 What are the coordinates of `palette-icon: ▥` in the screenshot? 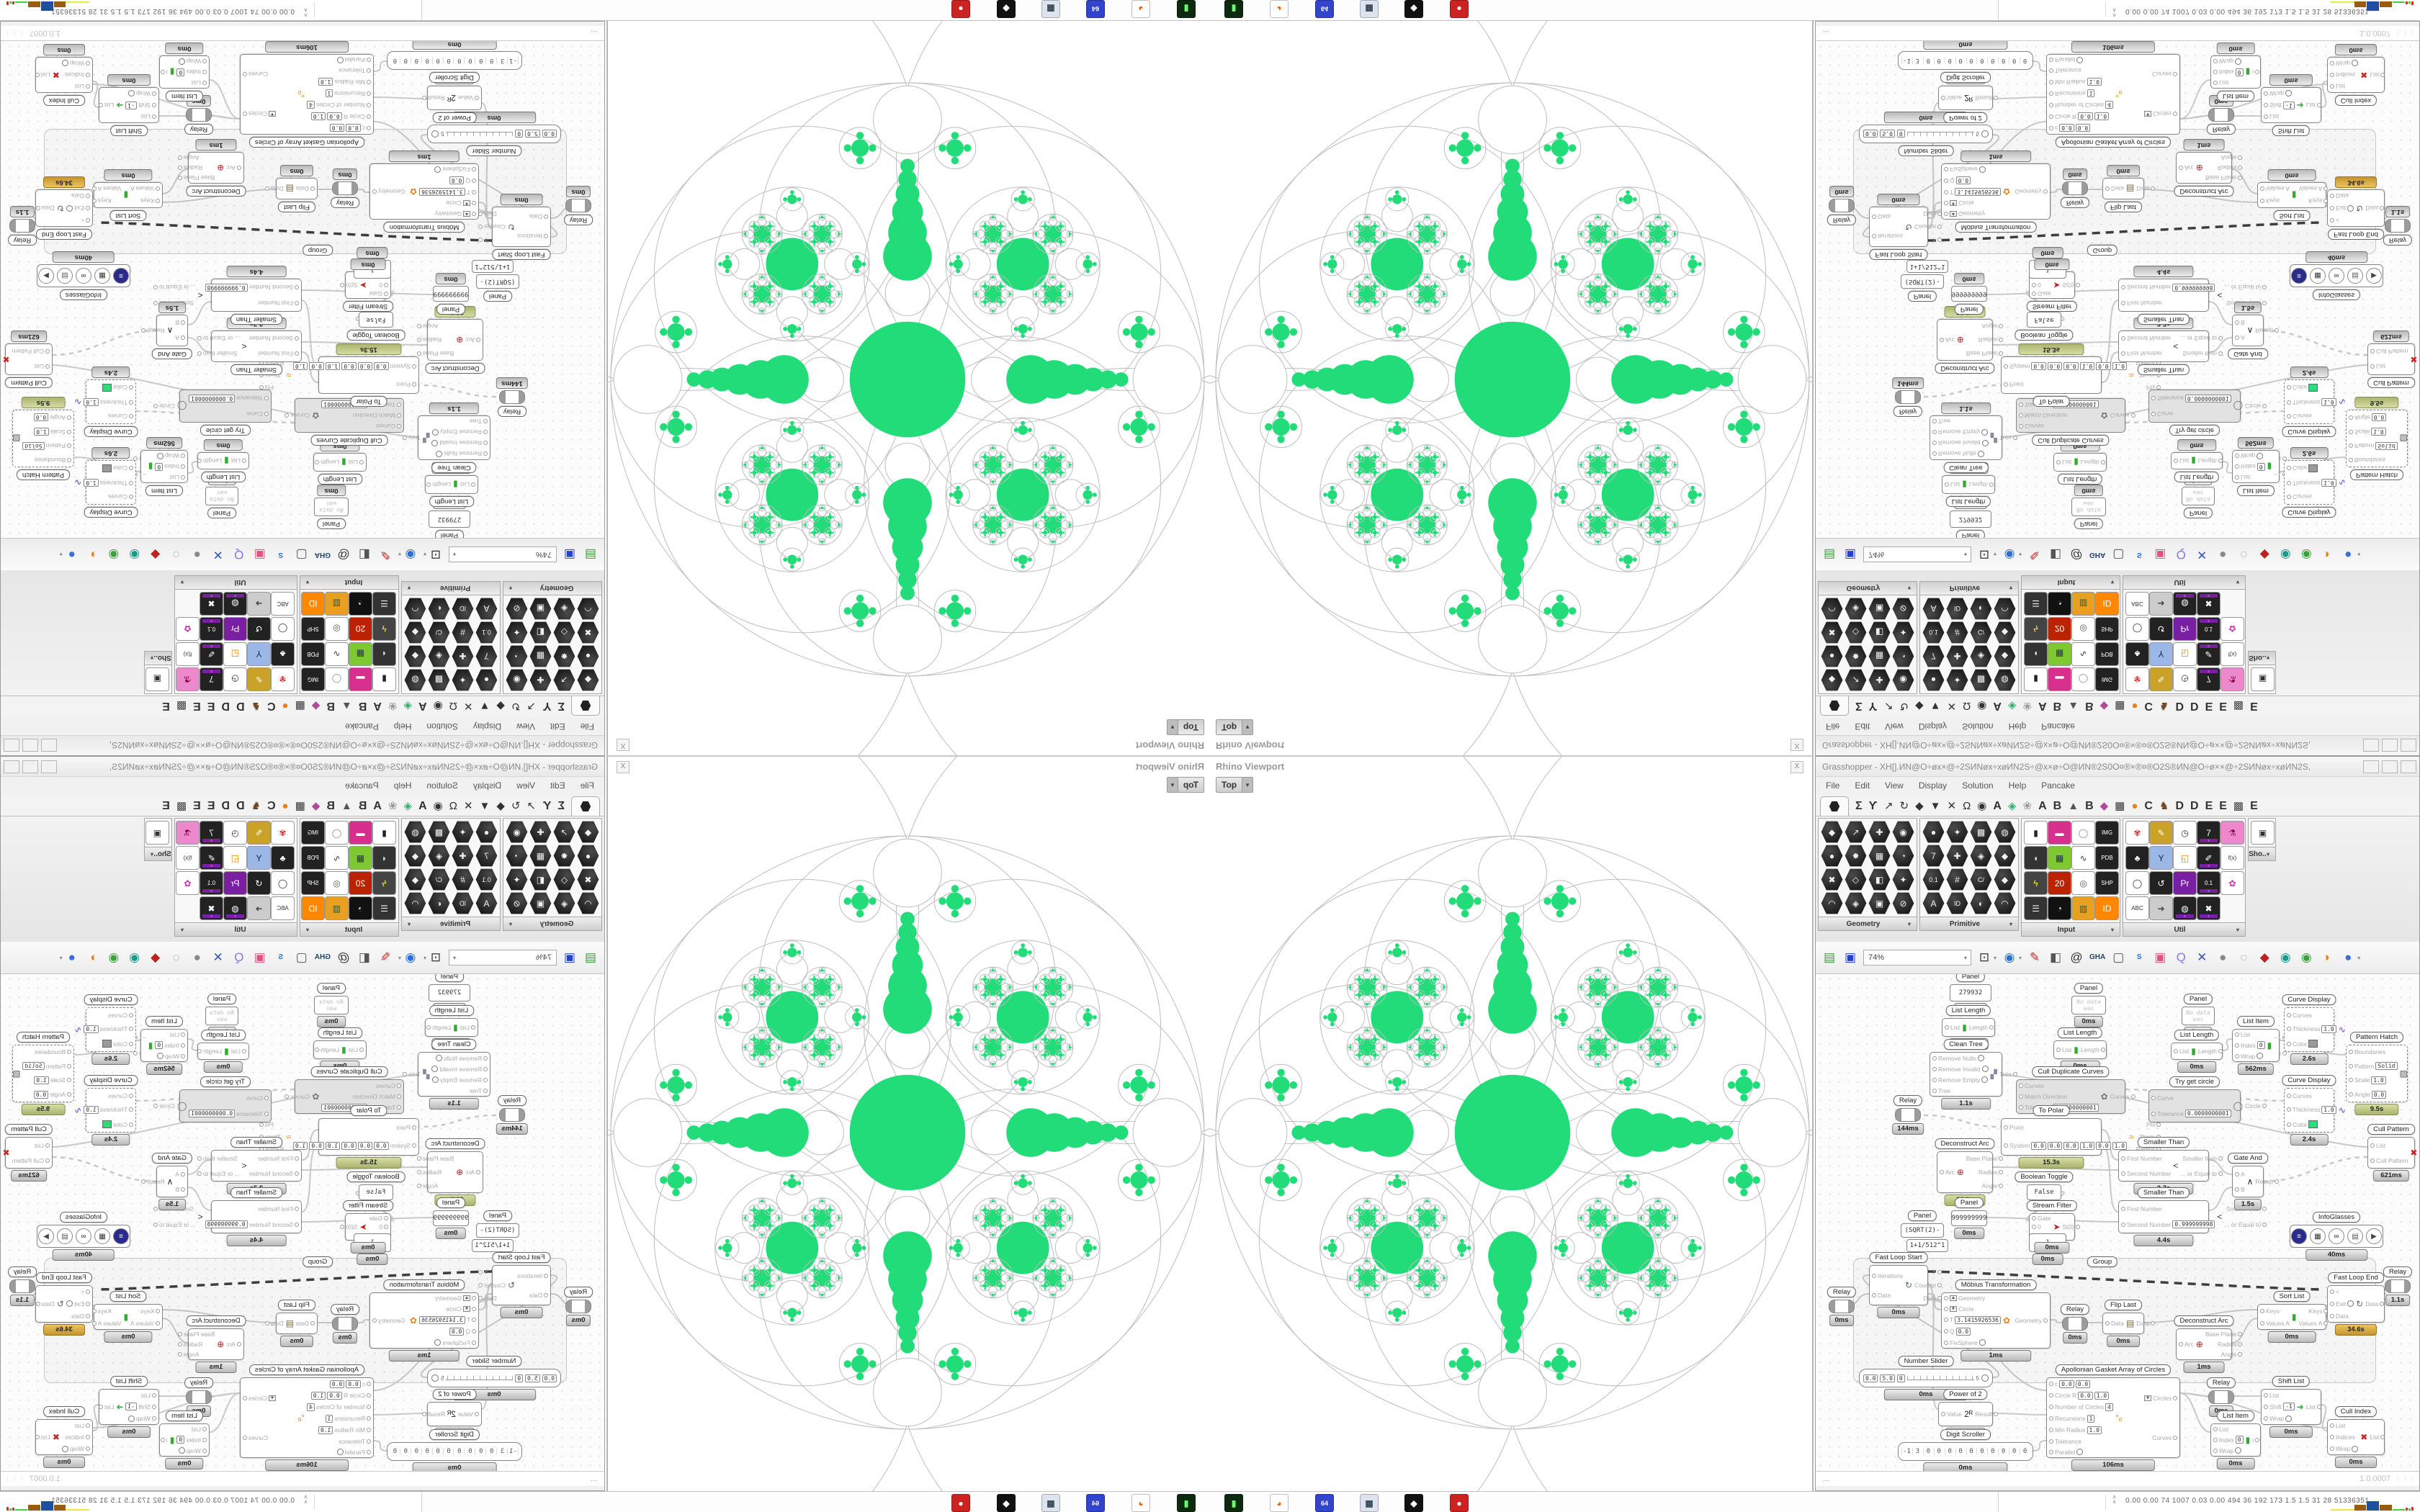 It's located at (2083, 604).